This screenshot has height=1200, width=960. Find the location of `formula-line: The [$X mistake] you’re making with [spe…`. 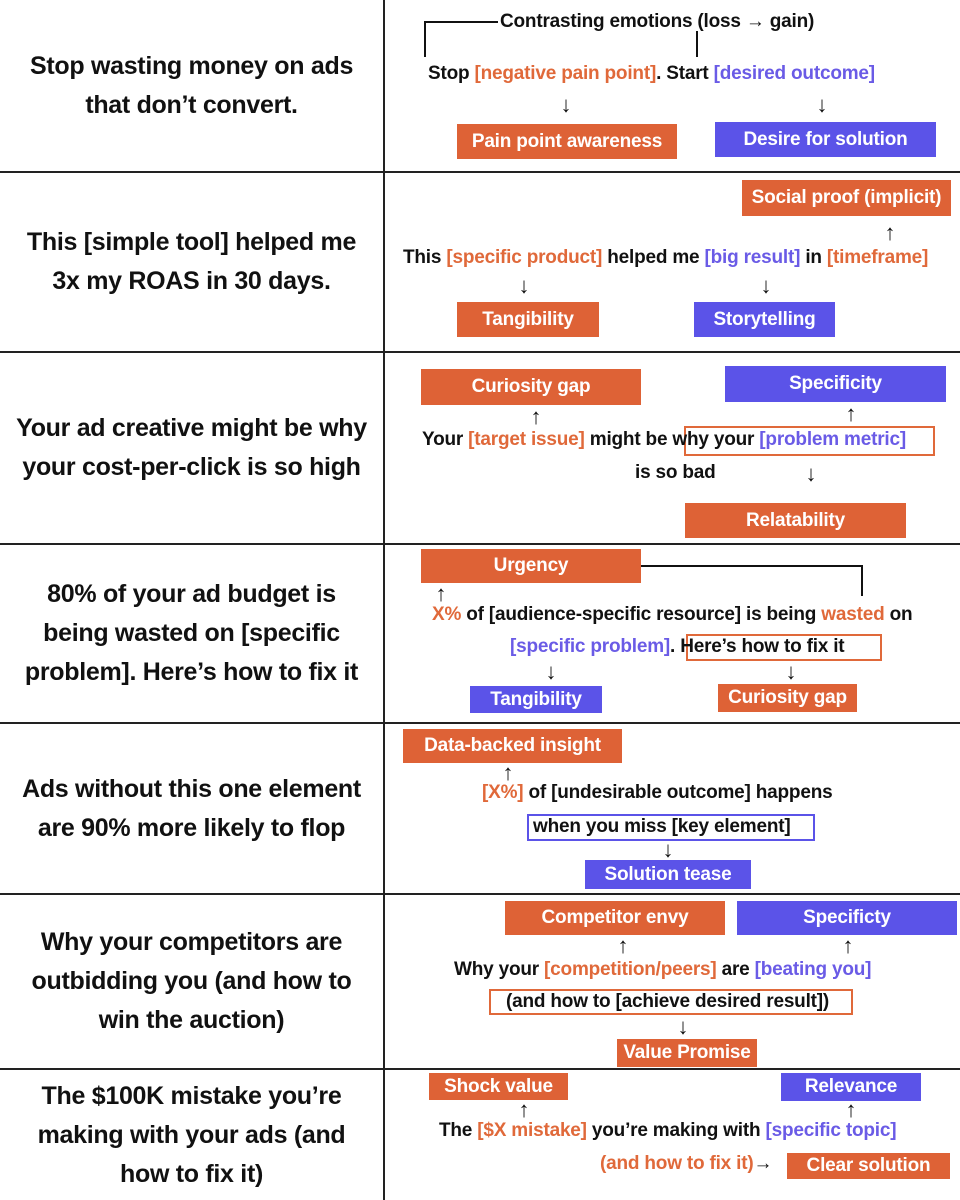

formula-line: The [$X mistake] you’re making with [spe… is located at coordinates (668, 1130).